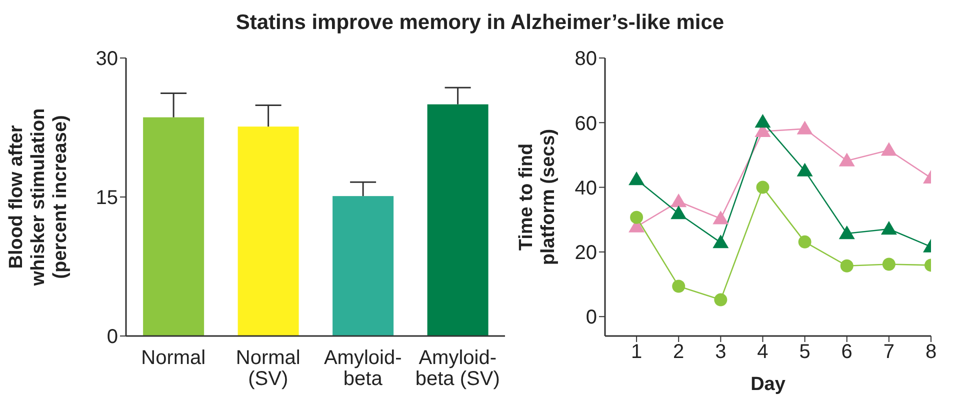 This screenshot has height=405, width=960. What do you see at coordinates (678, 352) in the screenshot?
I see `x-tick-label: 2` at bounding box center [678, 352].